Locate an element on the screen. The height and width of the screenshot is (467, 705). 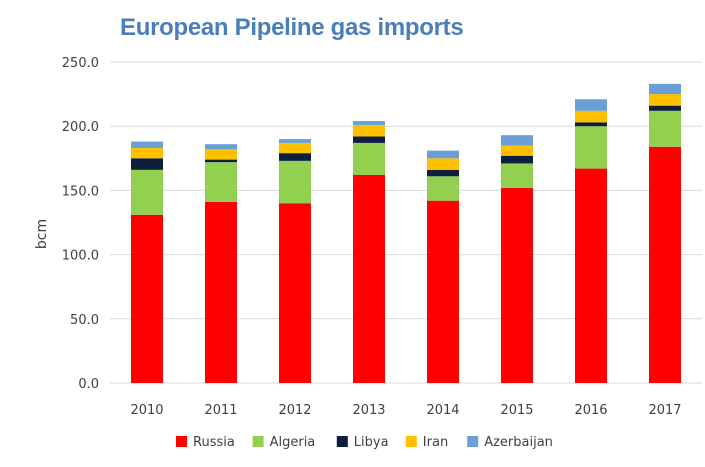
legend-label: Libya is located at coordinates (371, 442).